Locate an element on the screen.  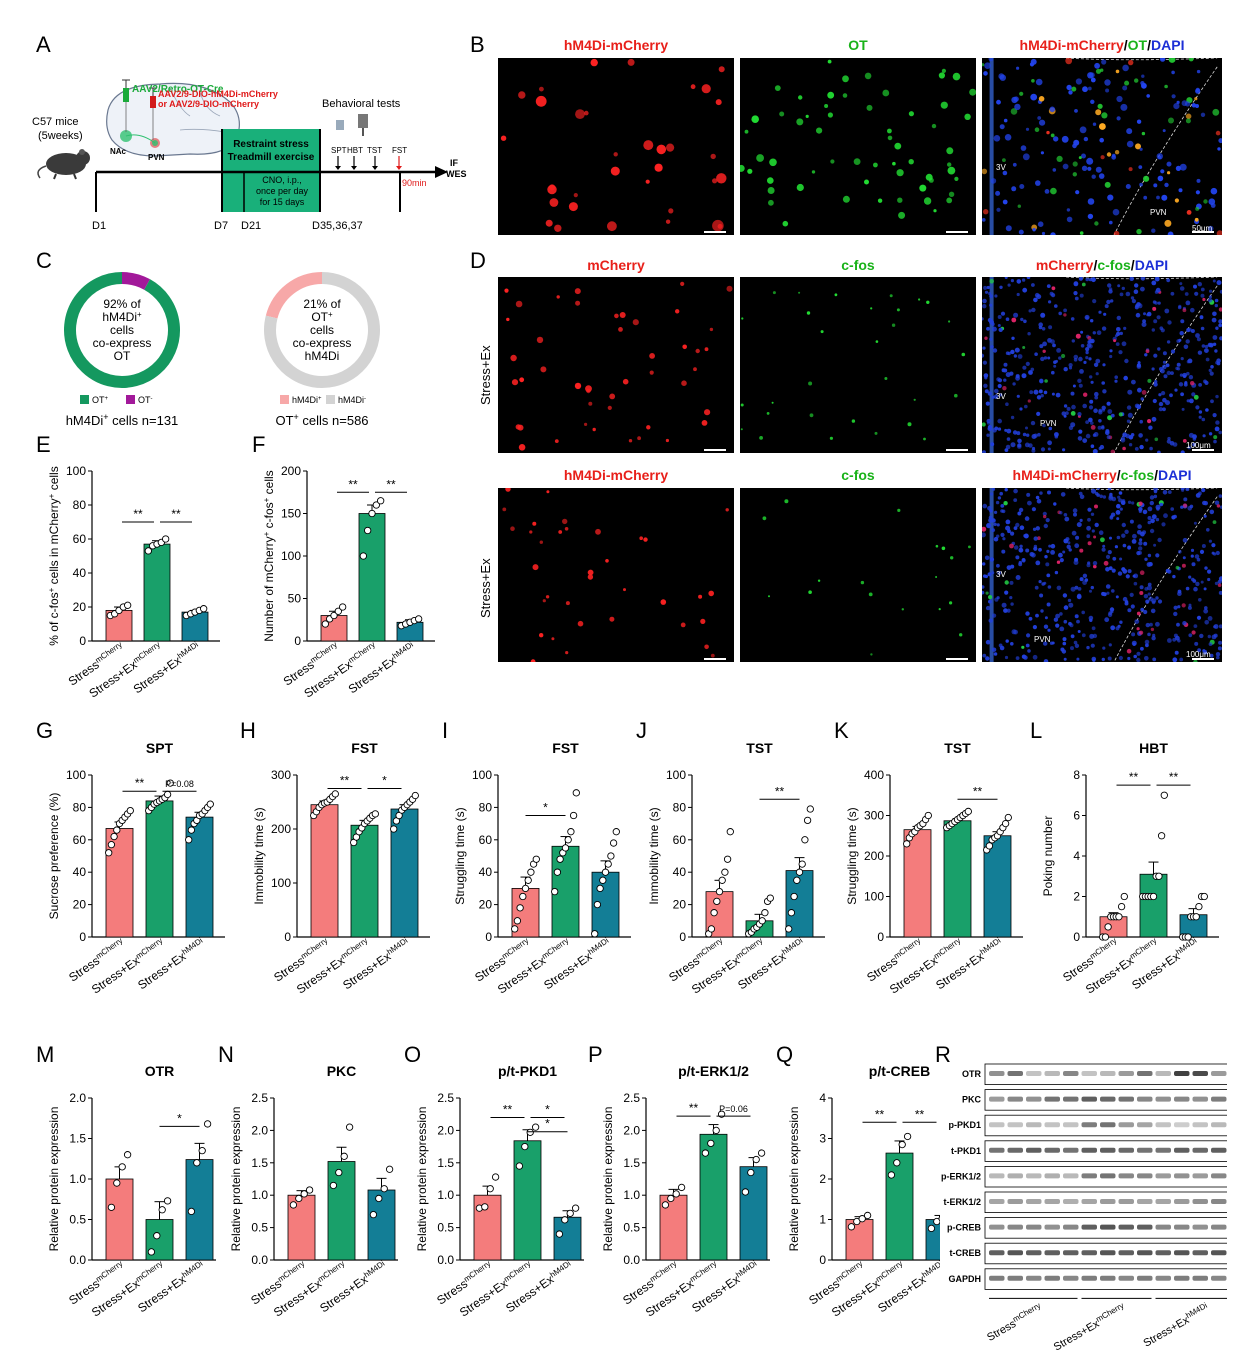
bar is located at coordinates (899, 1206).